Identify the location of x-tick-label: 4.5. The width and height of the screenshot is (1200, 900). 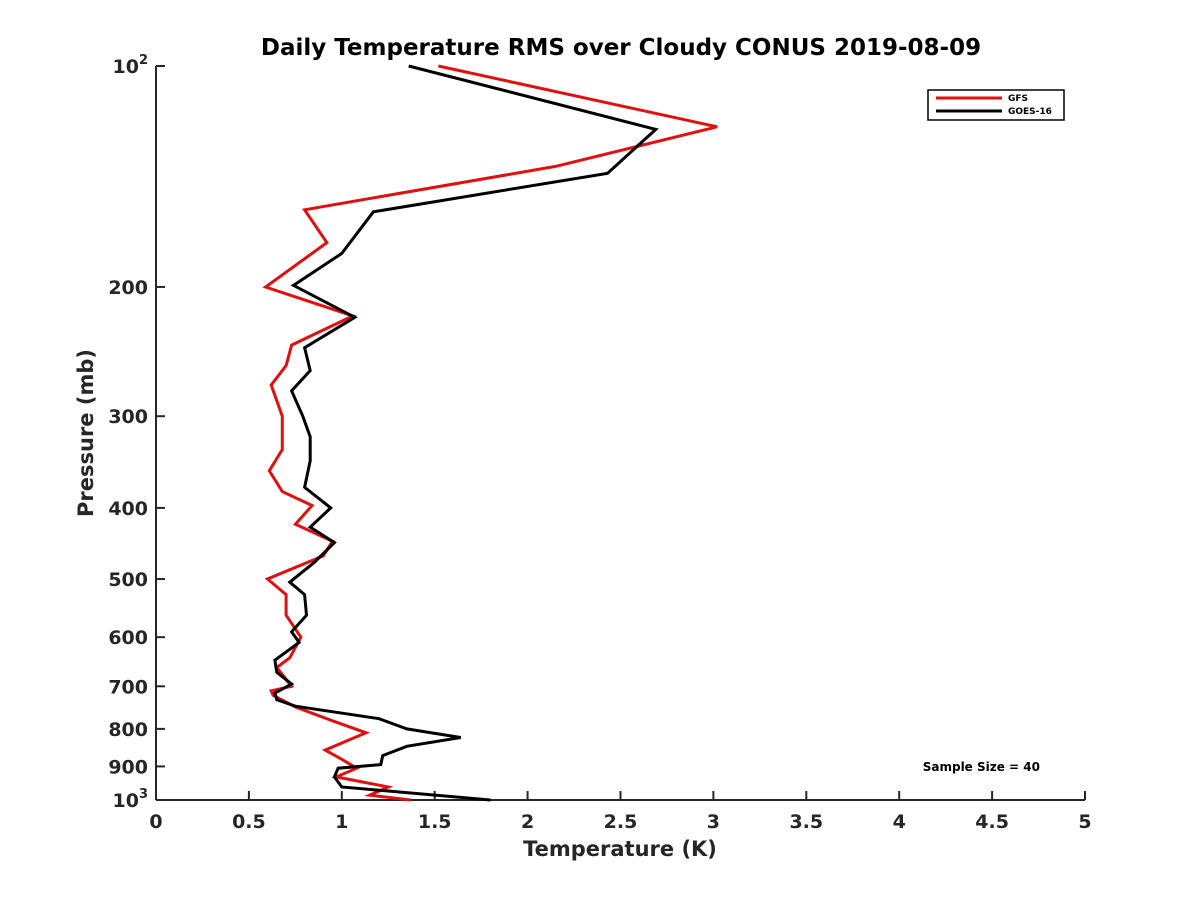
(992, 822).